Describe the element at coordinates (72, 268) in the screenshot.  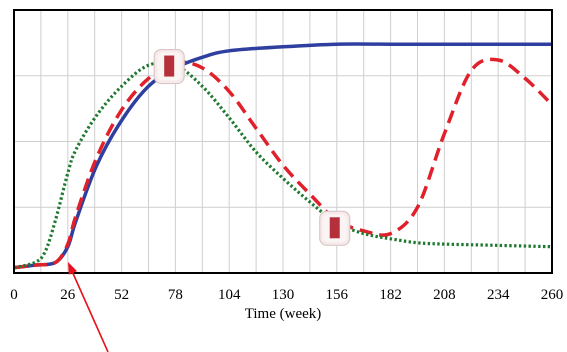
I see `arrow-head` at that location.